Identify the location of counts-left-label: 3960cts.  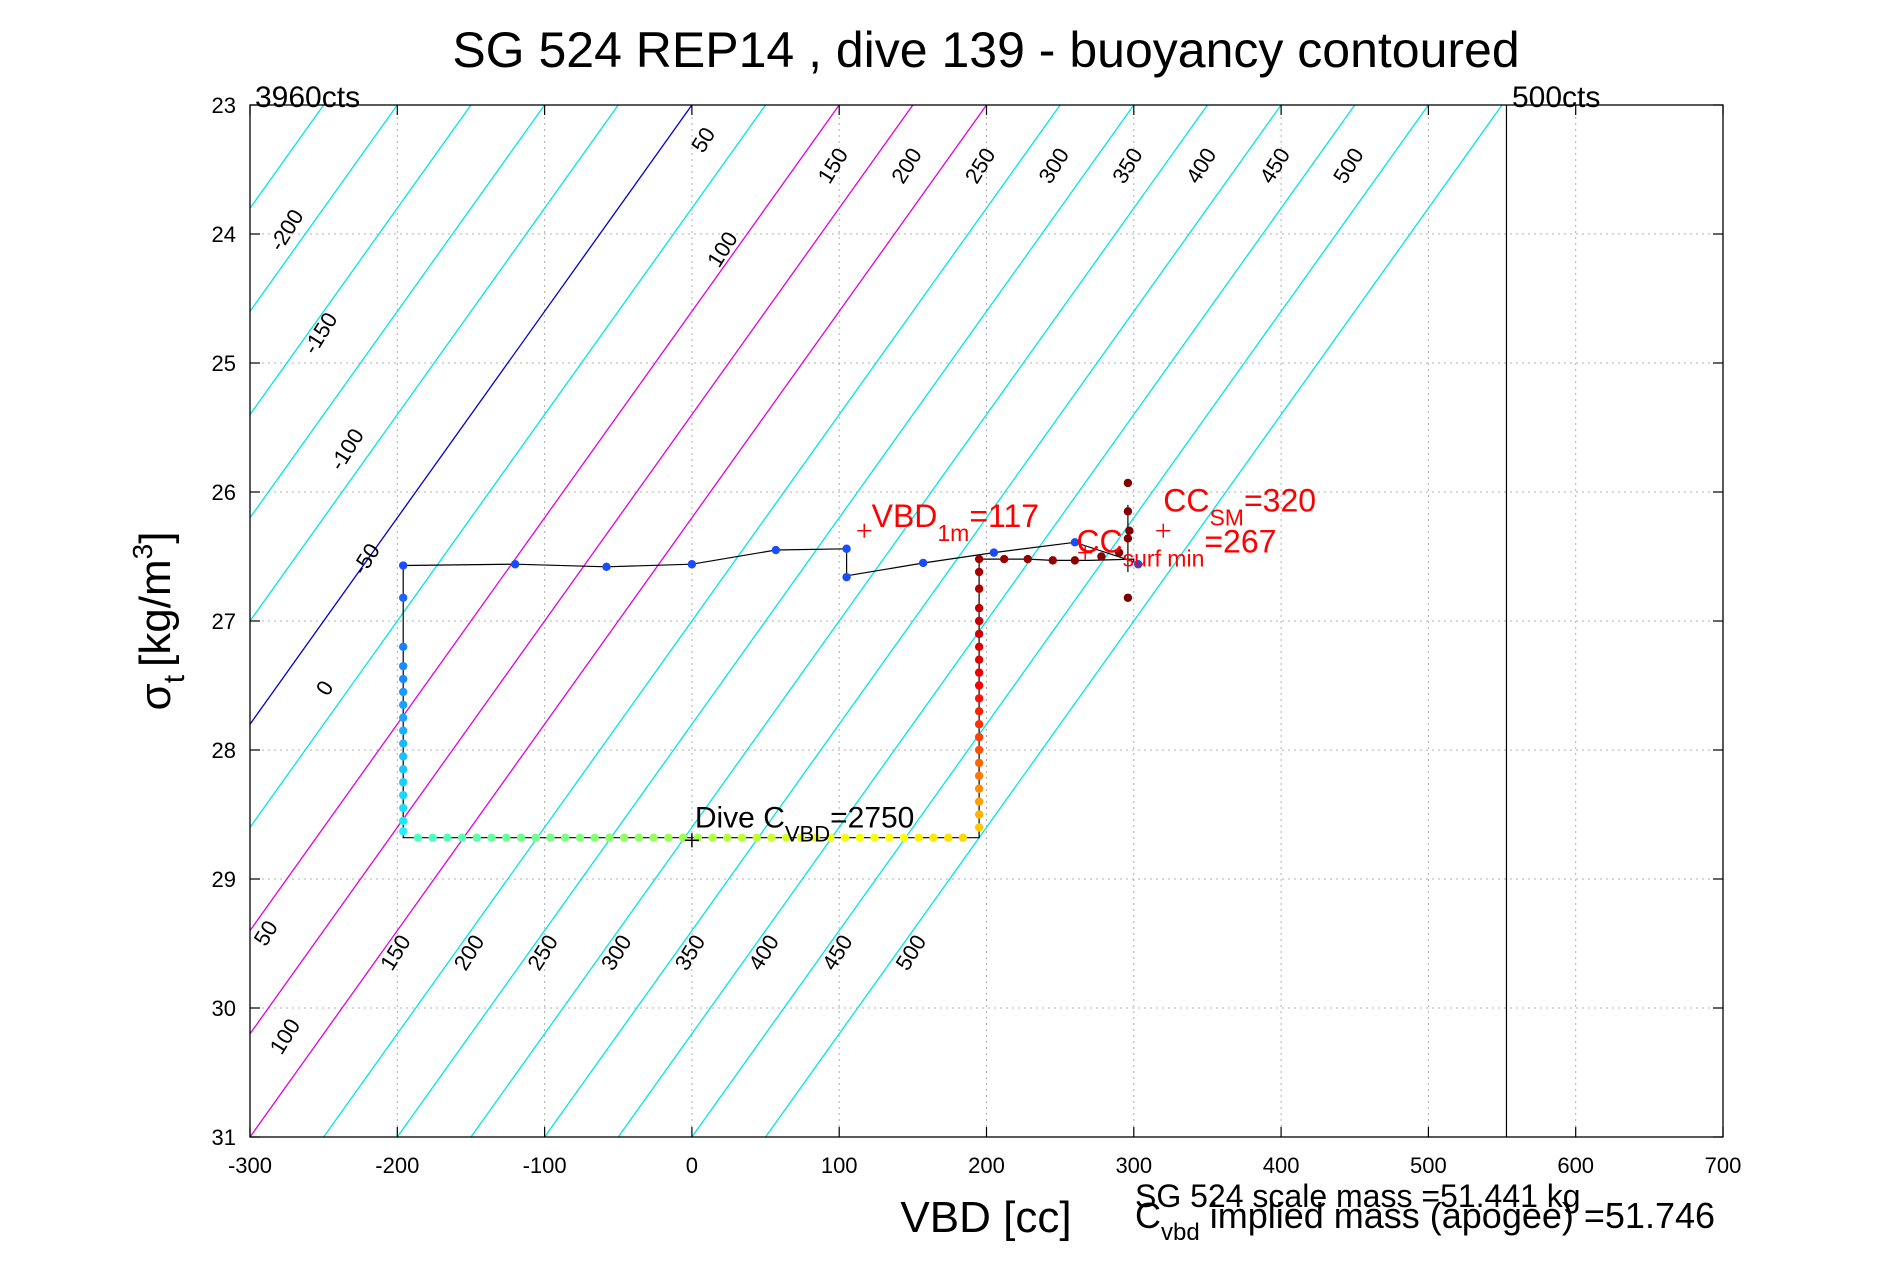
(307, 97).